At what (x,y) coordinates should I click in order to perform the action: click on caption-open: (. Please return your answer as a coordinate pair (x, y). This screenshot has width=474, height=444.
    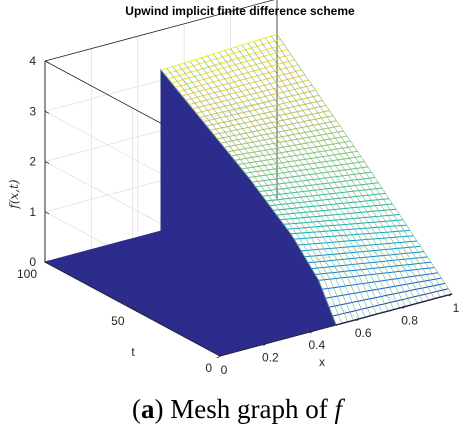
    Looking at the image, I should click on (136, 409).